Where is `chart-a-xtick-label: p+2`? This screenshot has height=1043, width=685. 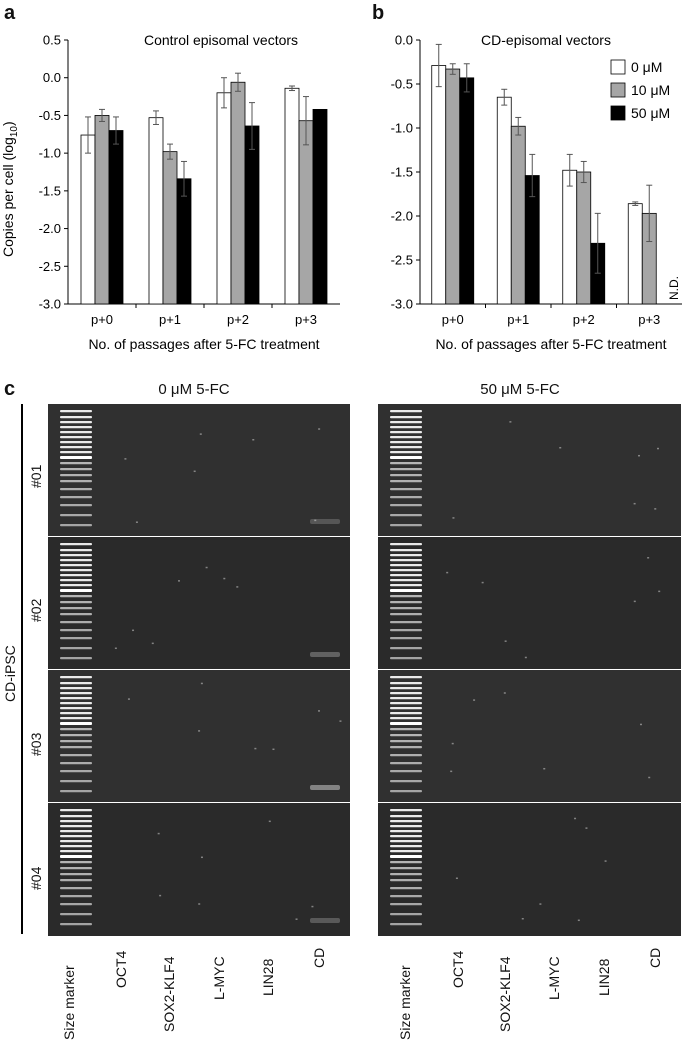 chart-a-xtick-label: p+2 is located at coordinates (238, 319).